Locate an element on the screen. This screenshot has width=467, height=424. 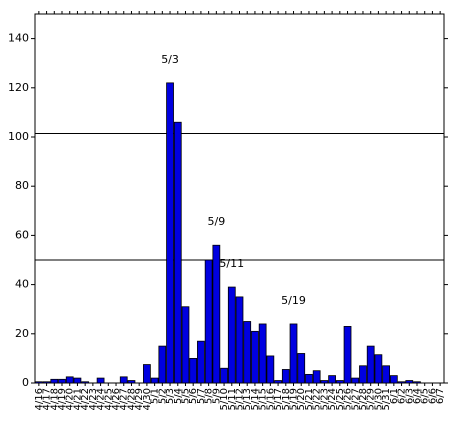
x-tick-label: 5/30 is located at coordinates (378, 399).